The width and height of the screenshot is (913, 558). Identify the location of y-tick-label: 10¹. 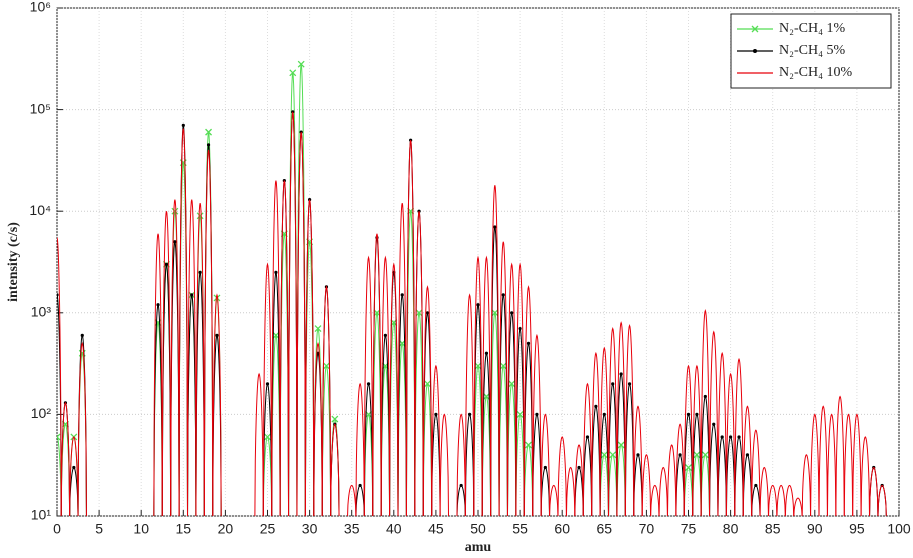
(41, 515).